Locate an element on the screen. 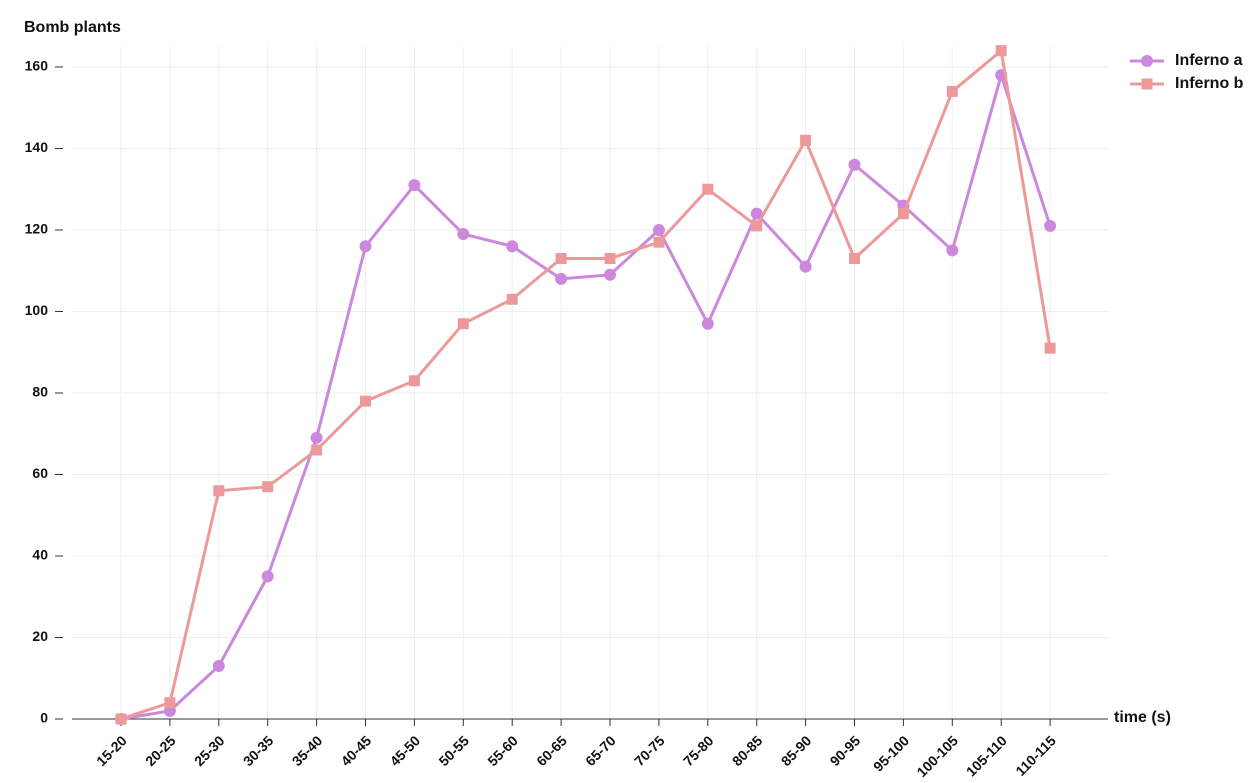 The height and width of the screenshot is (783, 1250). x-tick-label: 80-85 is located at coordinates (747, 750).